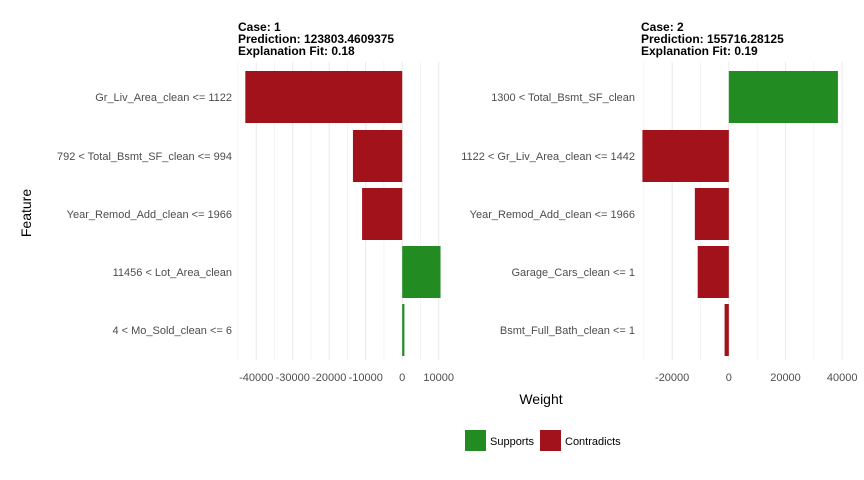  What do you see at coordinates (144, 157) in the screenshot?
I see `feature-label: 792 < Total_Bsmt_SF_clean <= 994` at bounding box center [144, 157].